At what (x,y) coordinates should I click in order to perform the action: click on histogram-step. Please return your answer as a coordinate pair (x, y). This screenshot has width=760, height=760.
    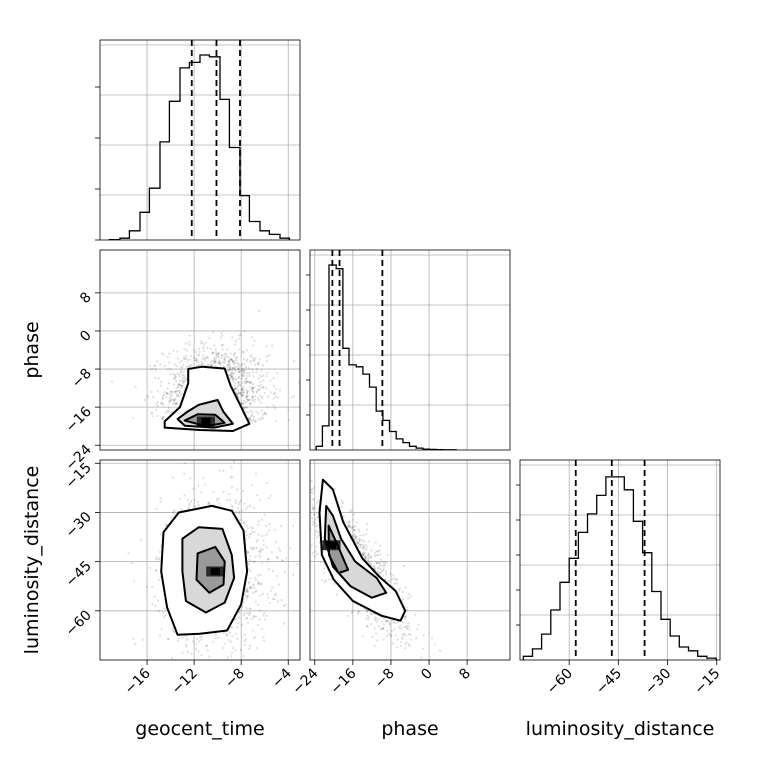
    Looking at the image, I should click on (619, 568).